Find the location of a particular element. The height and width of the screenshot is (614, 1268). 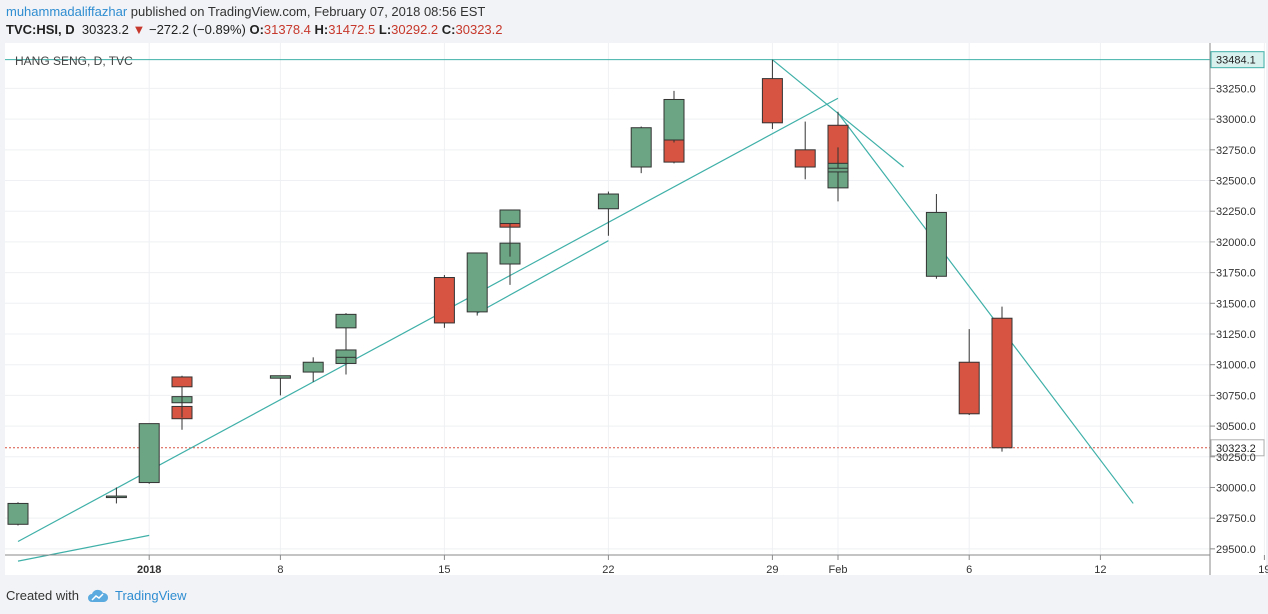

tradingview-link: TradingView is located at coordinates (137, 595).